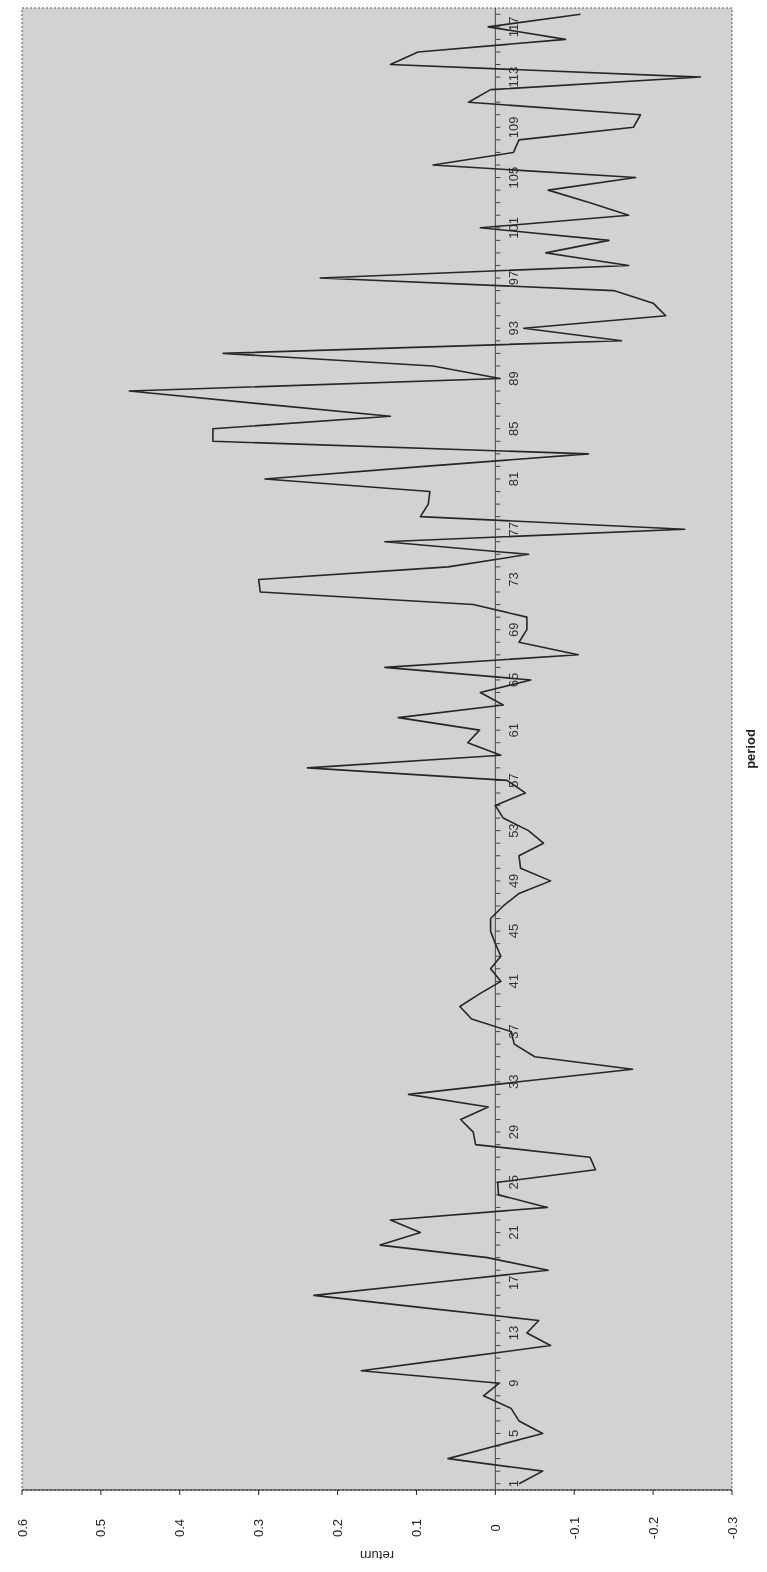  I want to click on y-tick-label: 109, so click(513, 127).